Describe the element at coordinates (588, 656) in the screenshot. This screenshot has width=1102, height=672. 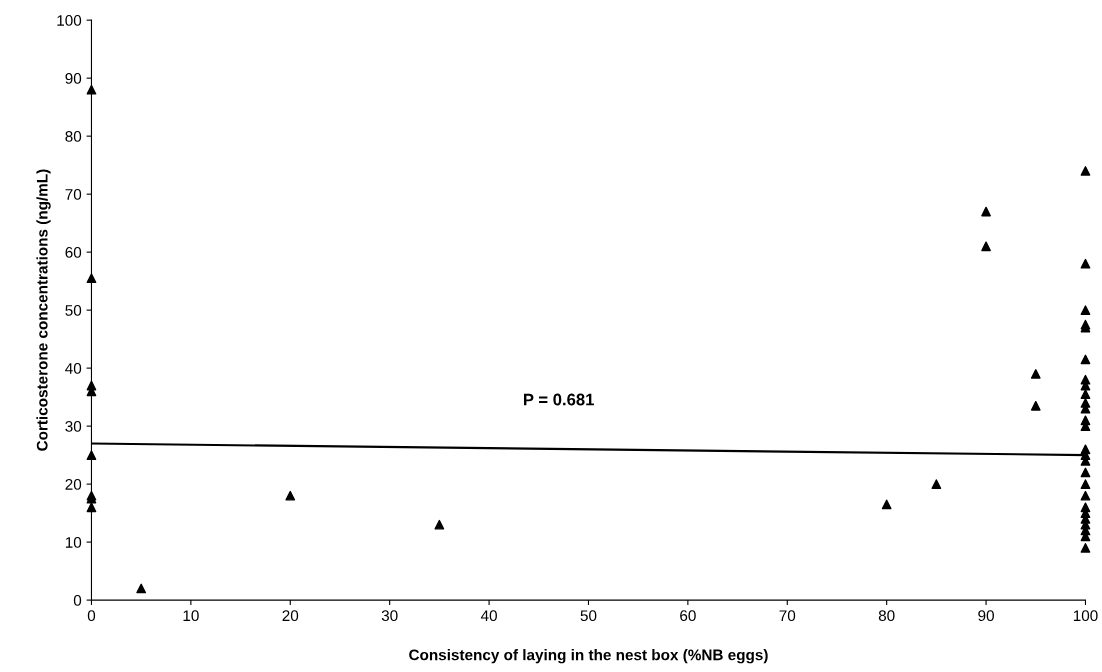
I see `x-axis-title: Consistency of laying in the nest box (%NB eggs)` at that location.